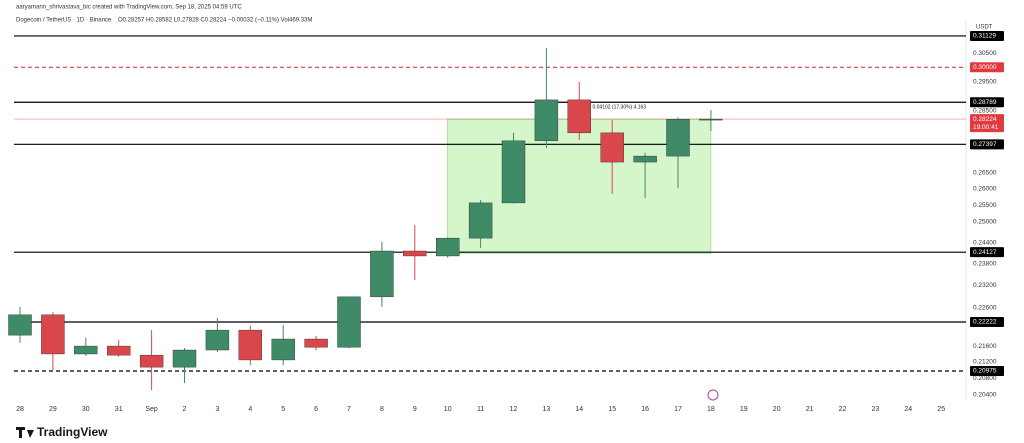 Image resolution: width=1024 pixels, height=443 pixels. What do you see at coordinates (711, 409) in the screenshot?
I see `x-tick-label: 18` at bounding box center [711, 409].